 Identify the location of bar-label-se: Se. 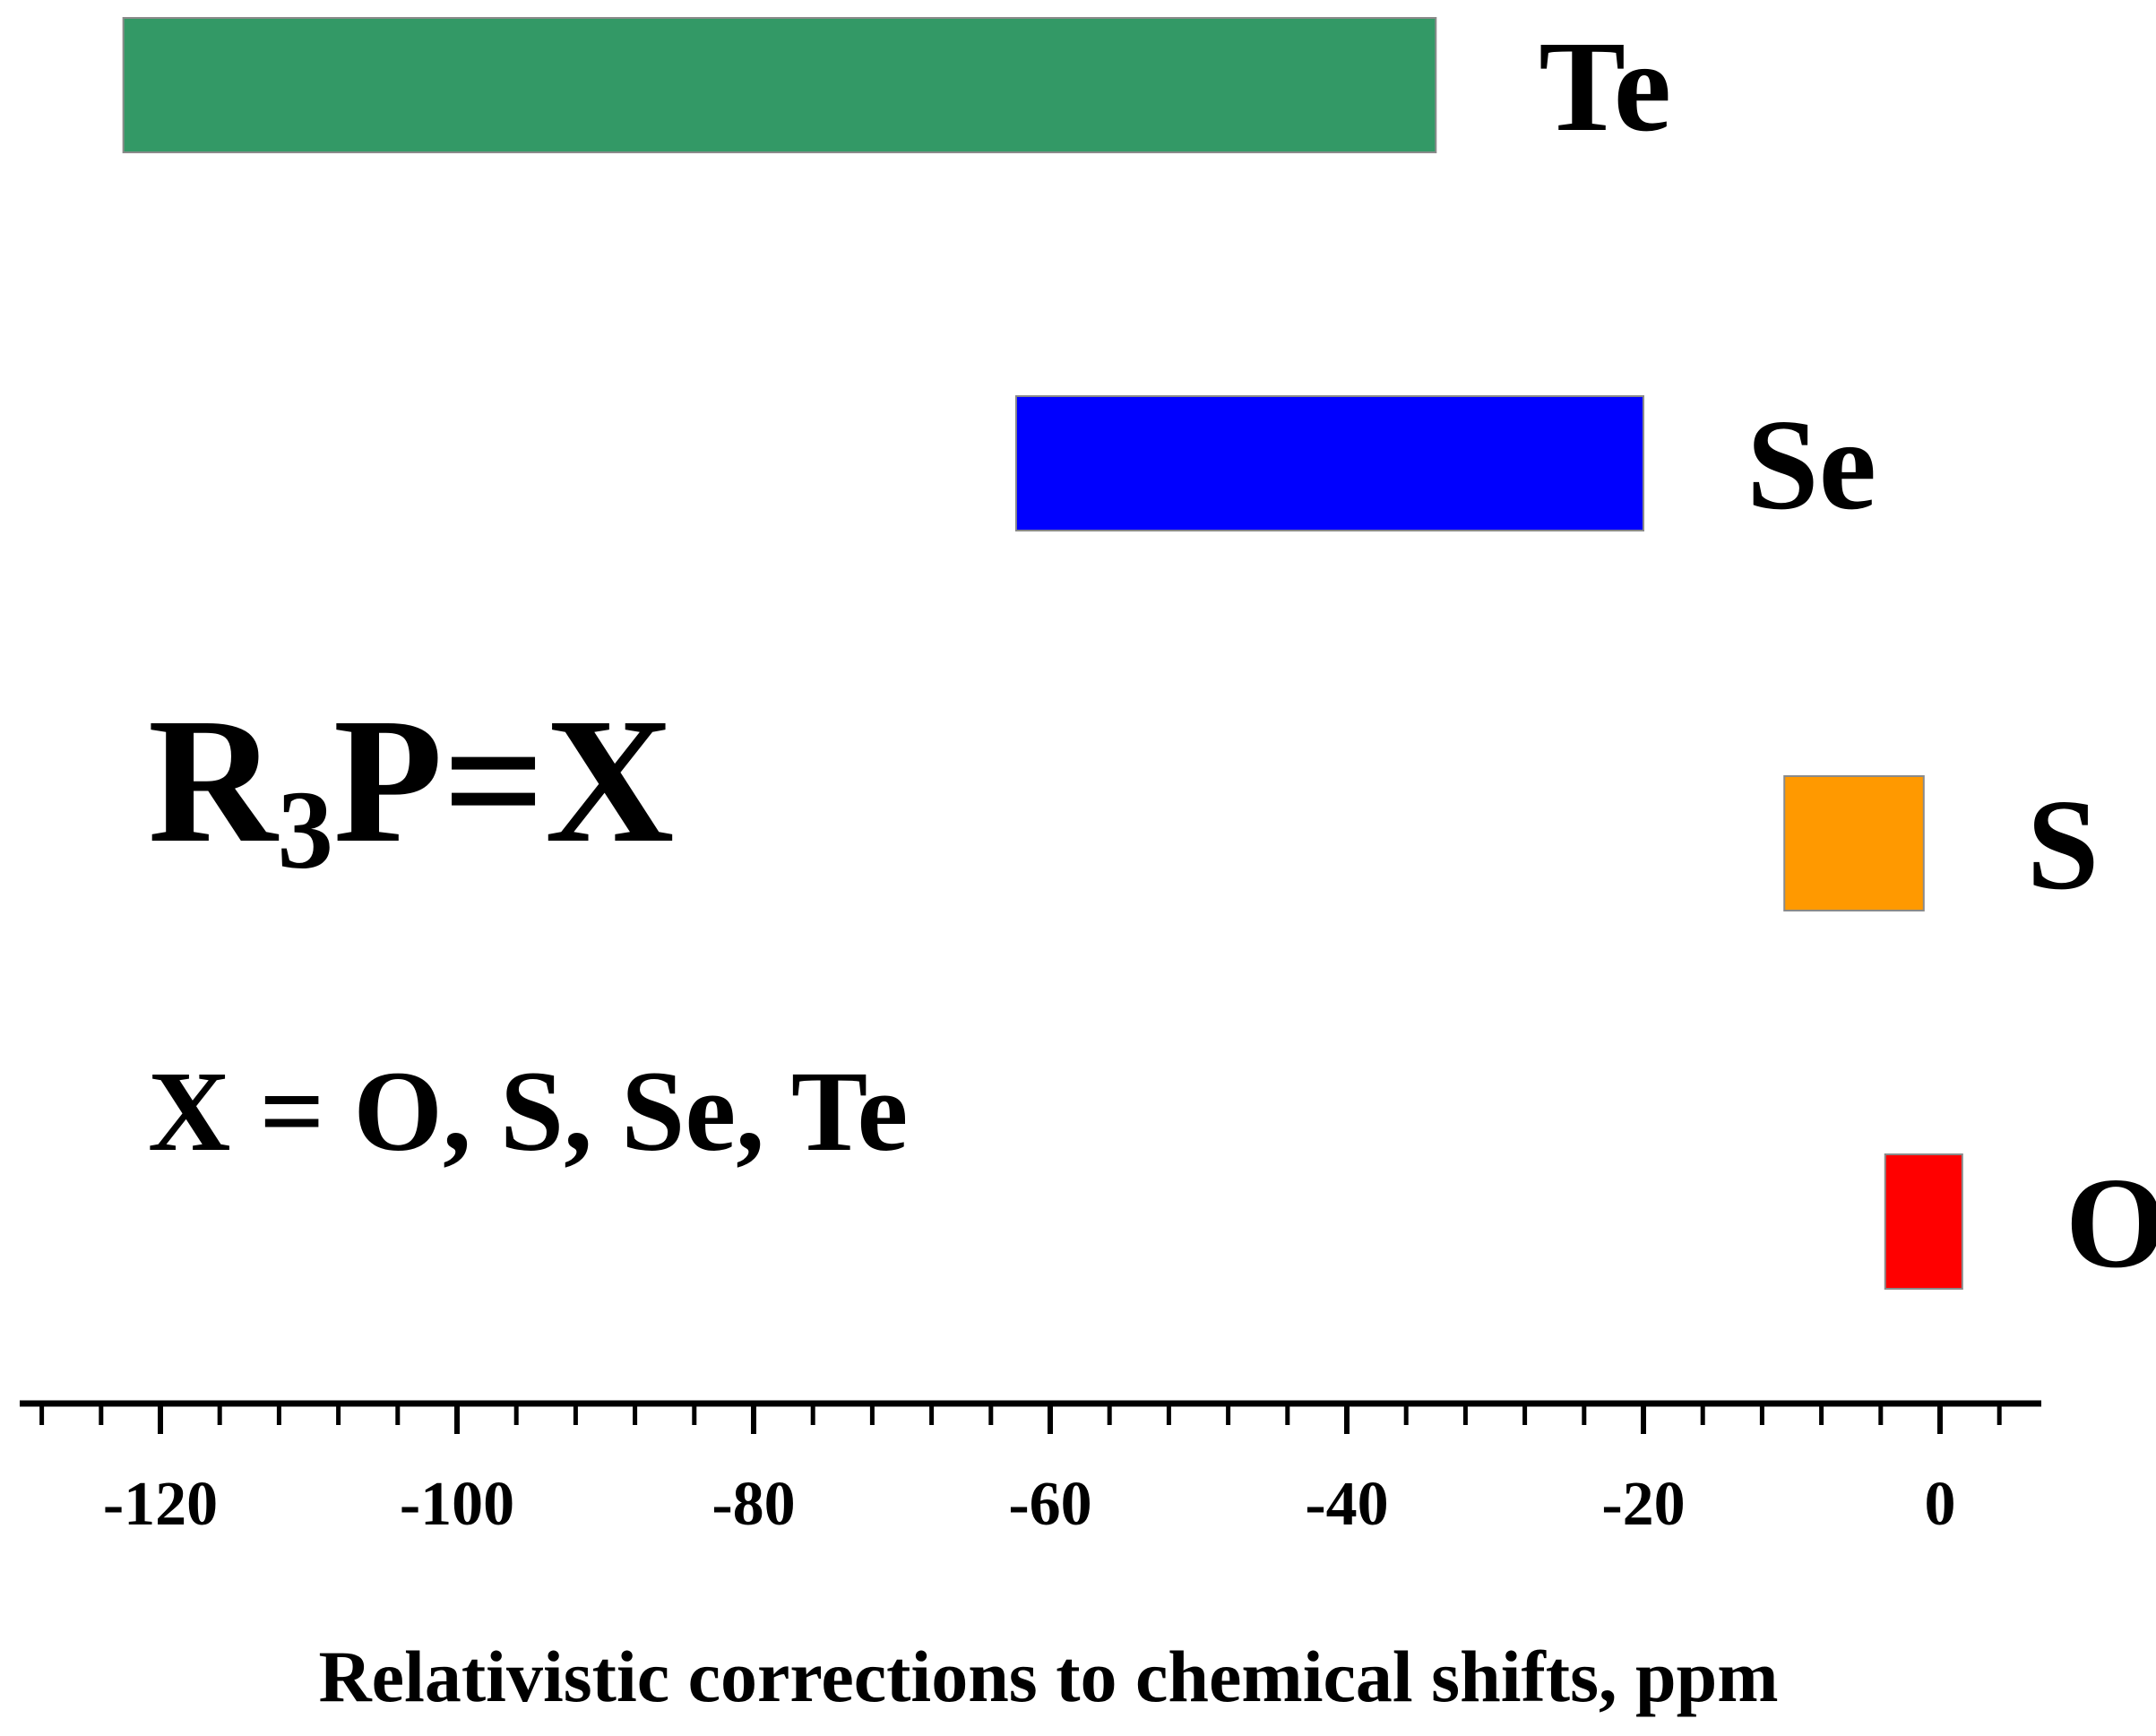
(1811, 465).